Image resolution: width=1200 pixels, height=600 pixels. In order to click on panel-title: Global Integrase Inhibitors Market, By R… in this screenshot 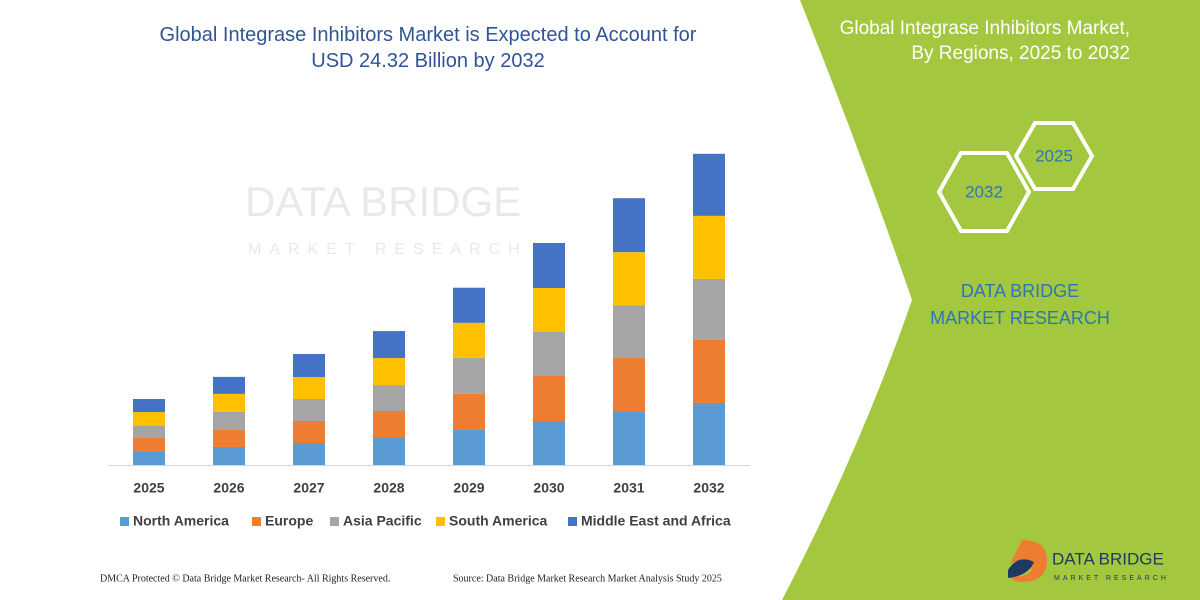, I will do `click(984, 41)`.